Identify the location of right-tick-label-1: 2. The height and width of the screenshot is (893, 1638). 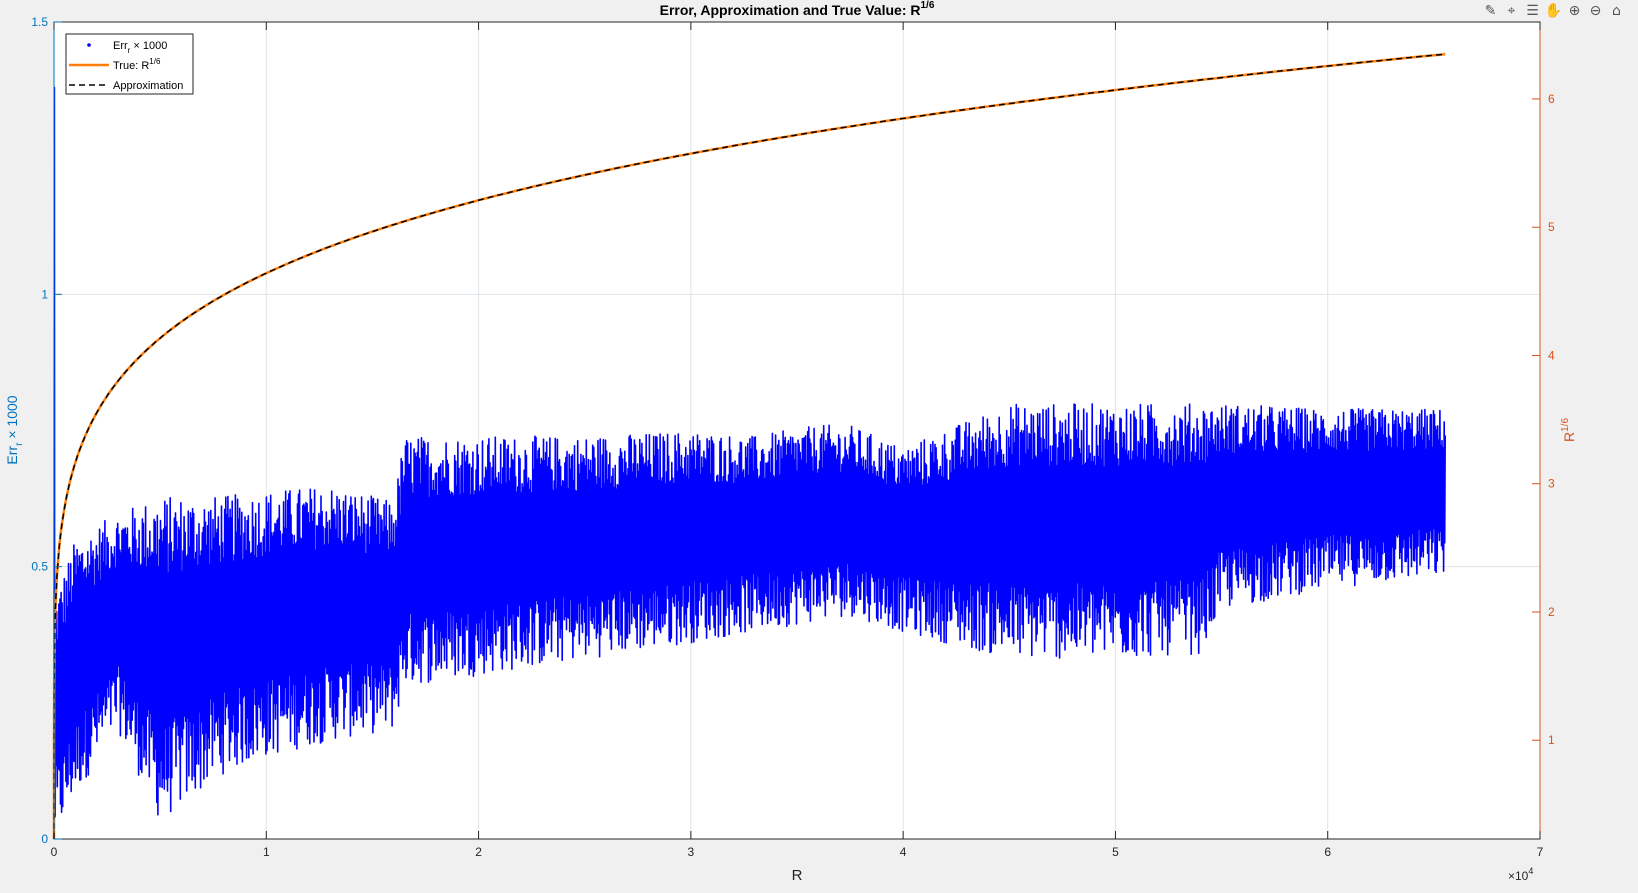
(1551, 612).